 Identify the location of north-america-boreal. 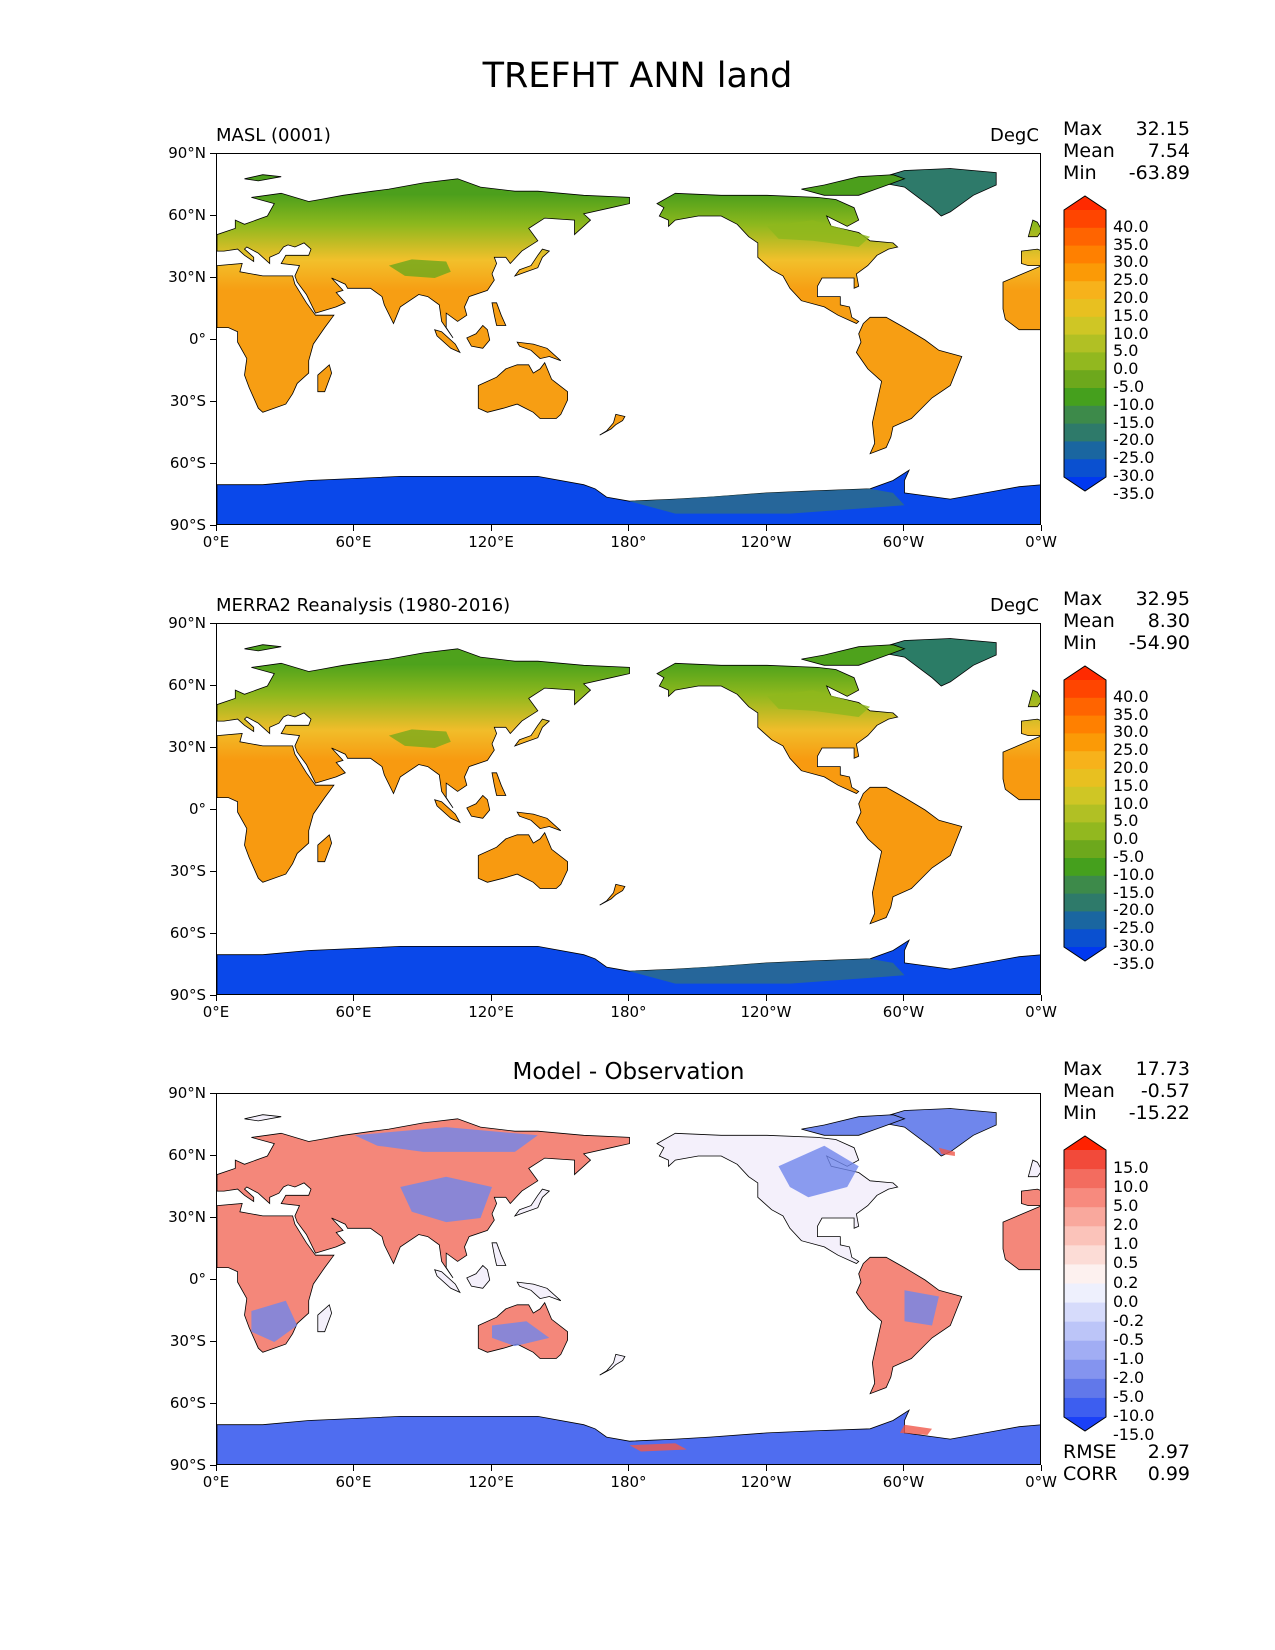
(819, 703).